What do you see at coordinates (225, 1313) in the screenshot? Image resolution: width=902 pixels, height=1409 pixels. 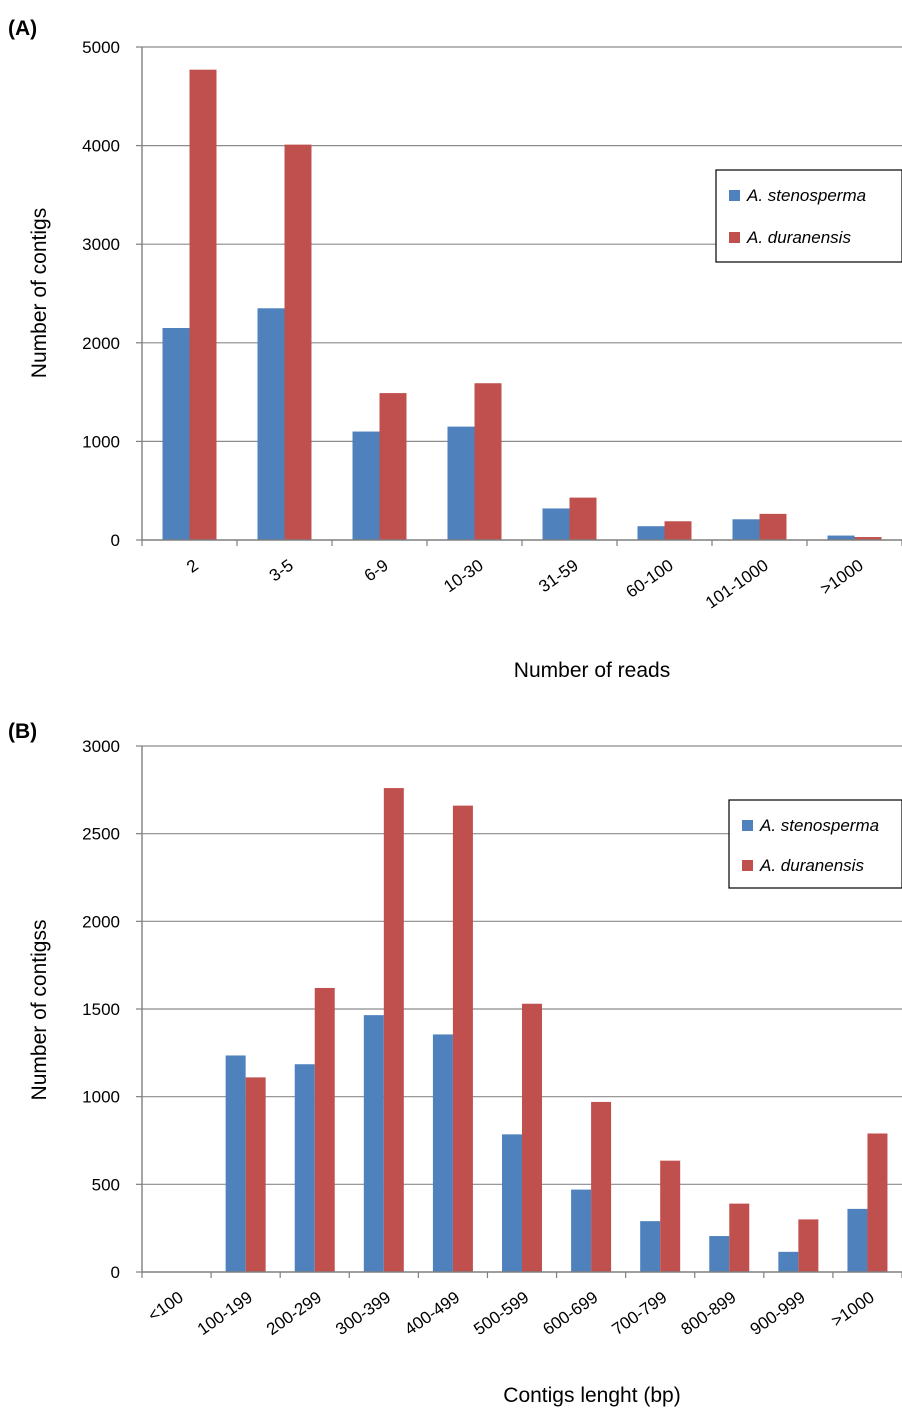 I see `x-tick-label: 100-199` at bounding box center [225, 1313].